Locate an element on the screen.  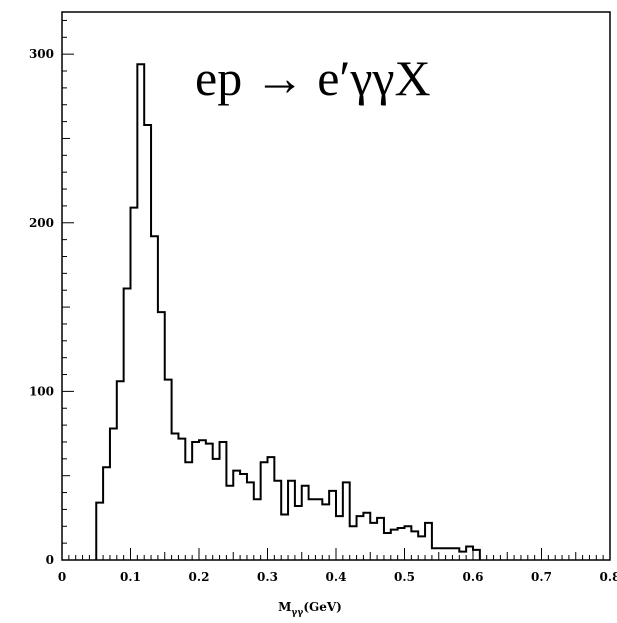
y-tick-label: 100 is located at coordinates (41, 391).